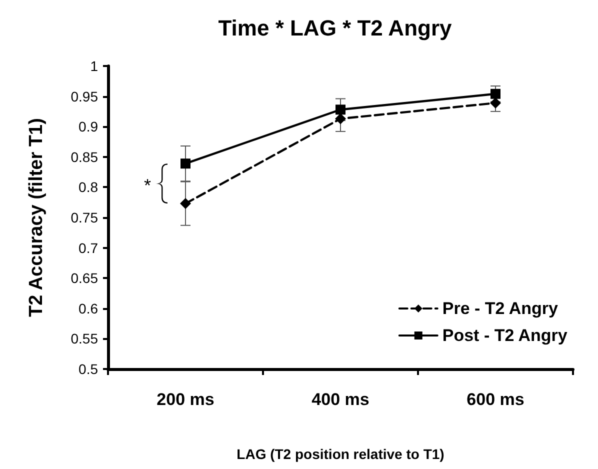  I want to click on y-tick-label: 0.65, so click(84, 278).